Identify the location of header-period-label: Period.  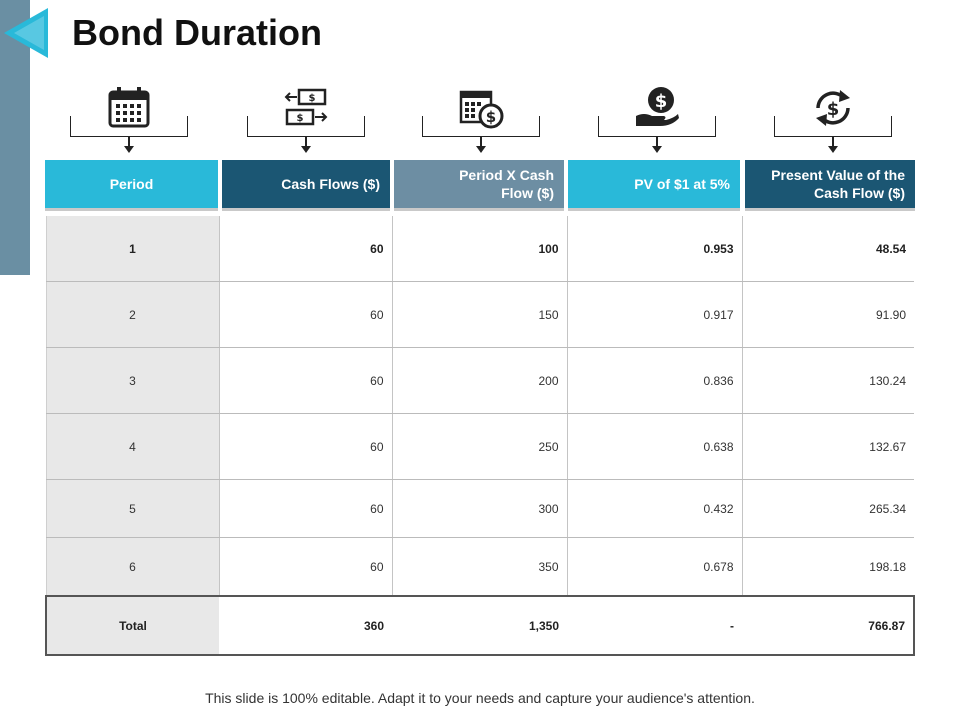
(131, 184).